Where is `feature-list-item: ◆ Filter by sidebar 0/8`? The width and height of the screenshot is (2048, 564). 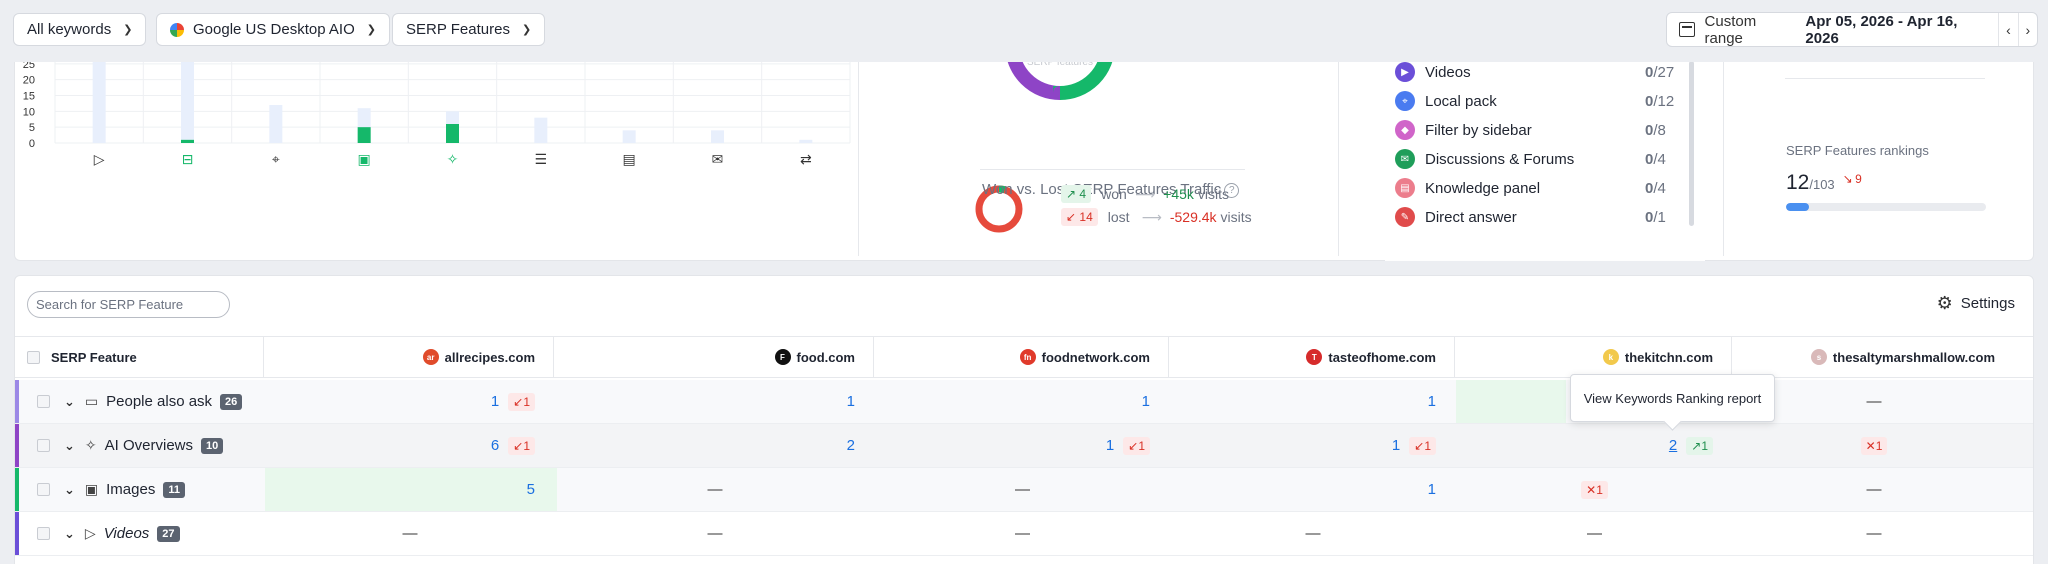
feature-list-item: ◆ Filter by sidebar 0/8 is located at coordinates (1540, 130).